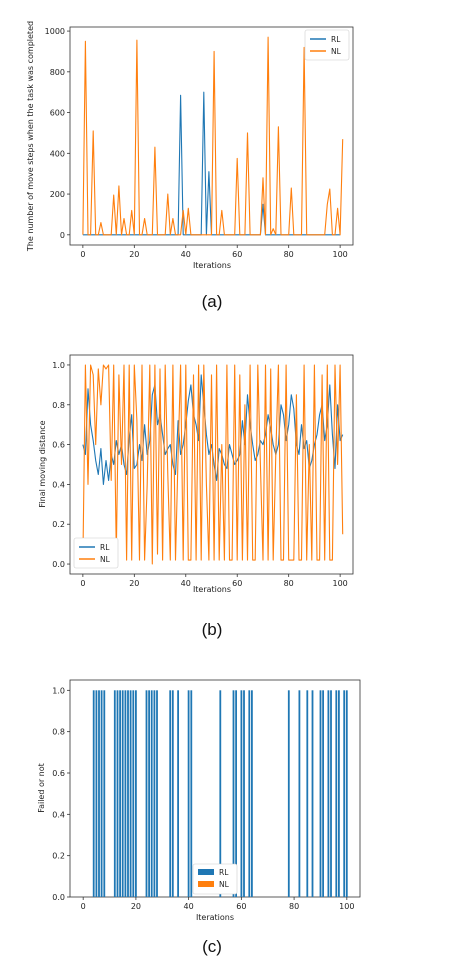 This screenshot has height=975, width=474. I want to click on caption-c: (c), so click(212, 946).